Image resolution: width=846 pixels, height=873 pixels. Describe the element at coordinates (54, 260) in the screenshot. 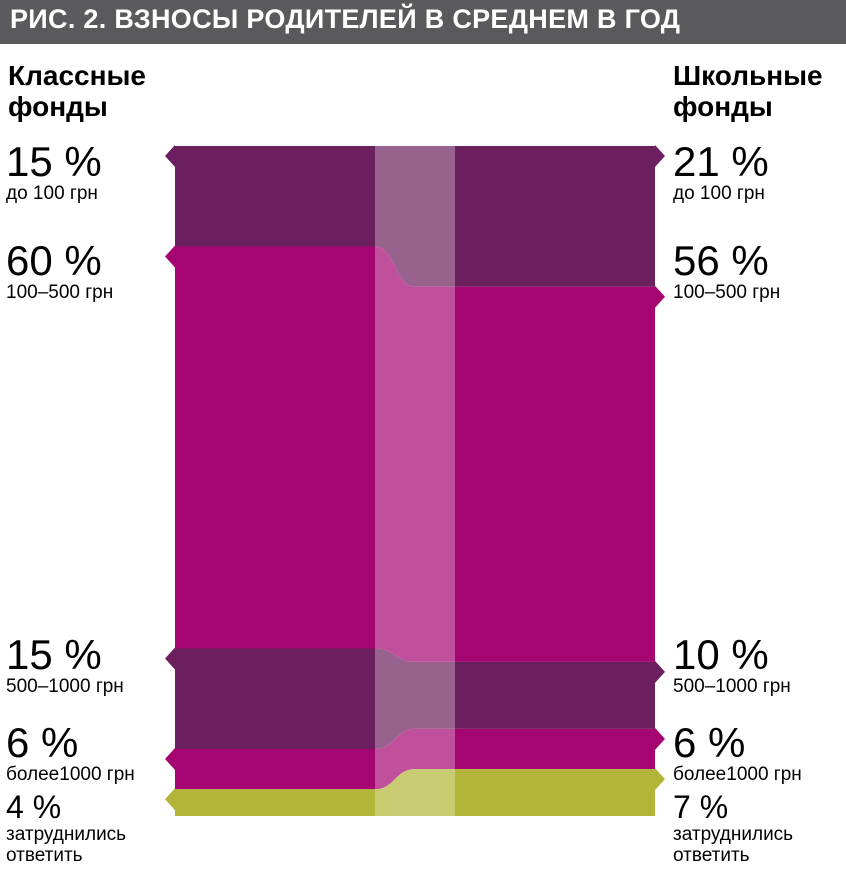

I see `left-pct-1: 60 %` at that location.